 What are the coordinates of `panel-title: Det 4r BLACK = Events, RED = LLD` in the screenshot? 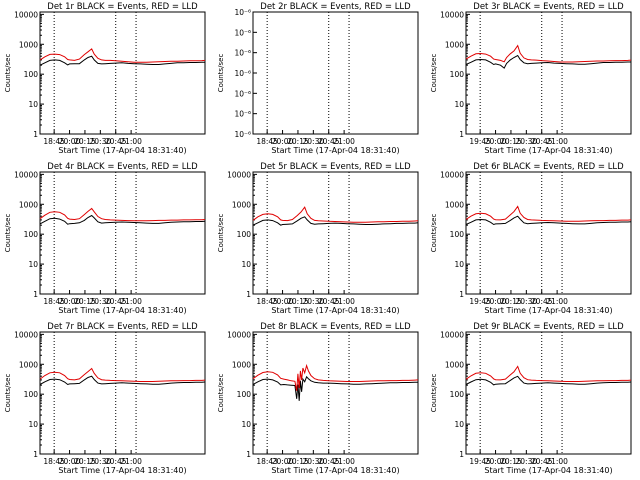 It's located at (122, 167).